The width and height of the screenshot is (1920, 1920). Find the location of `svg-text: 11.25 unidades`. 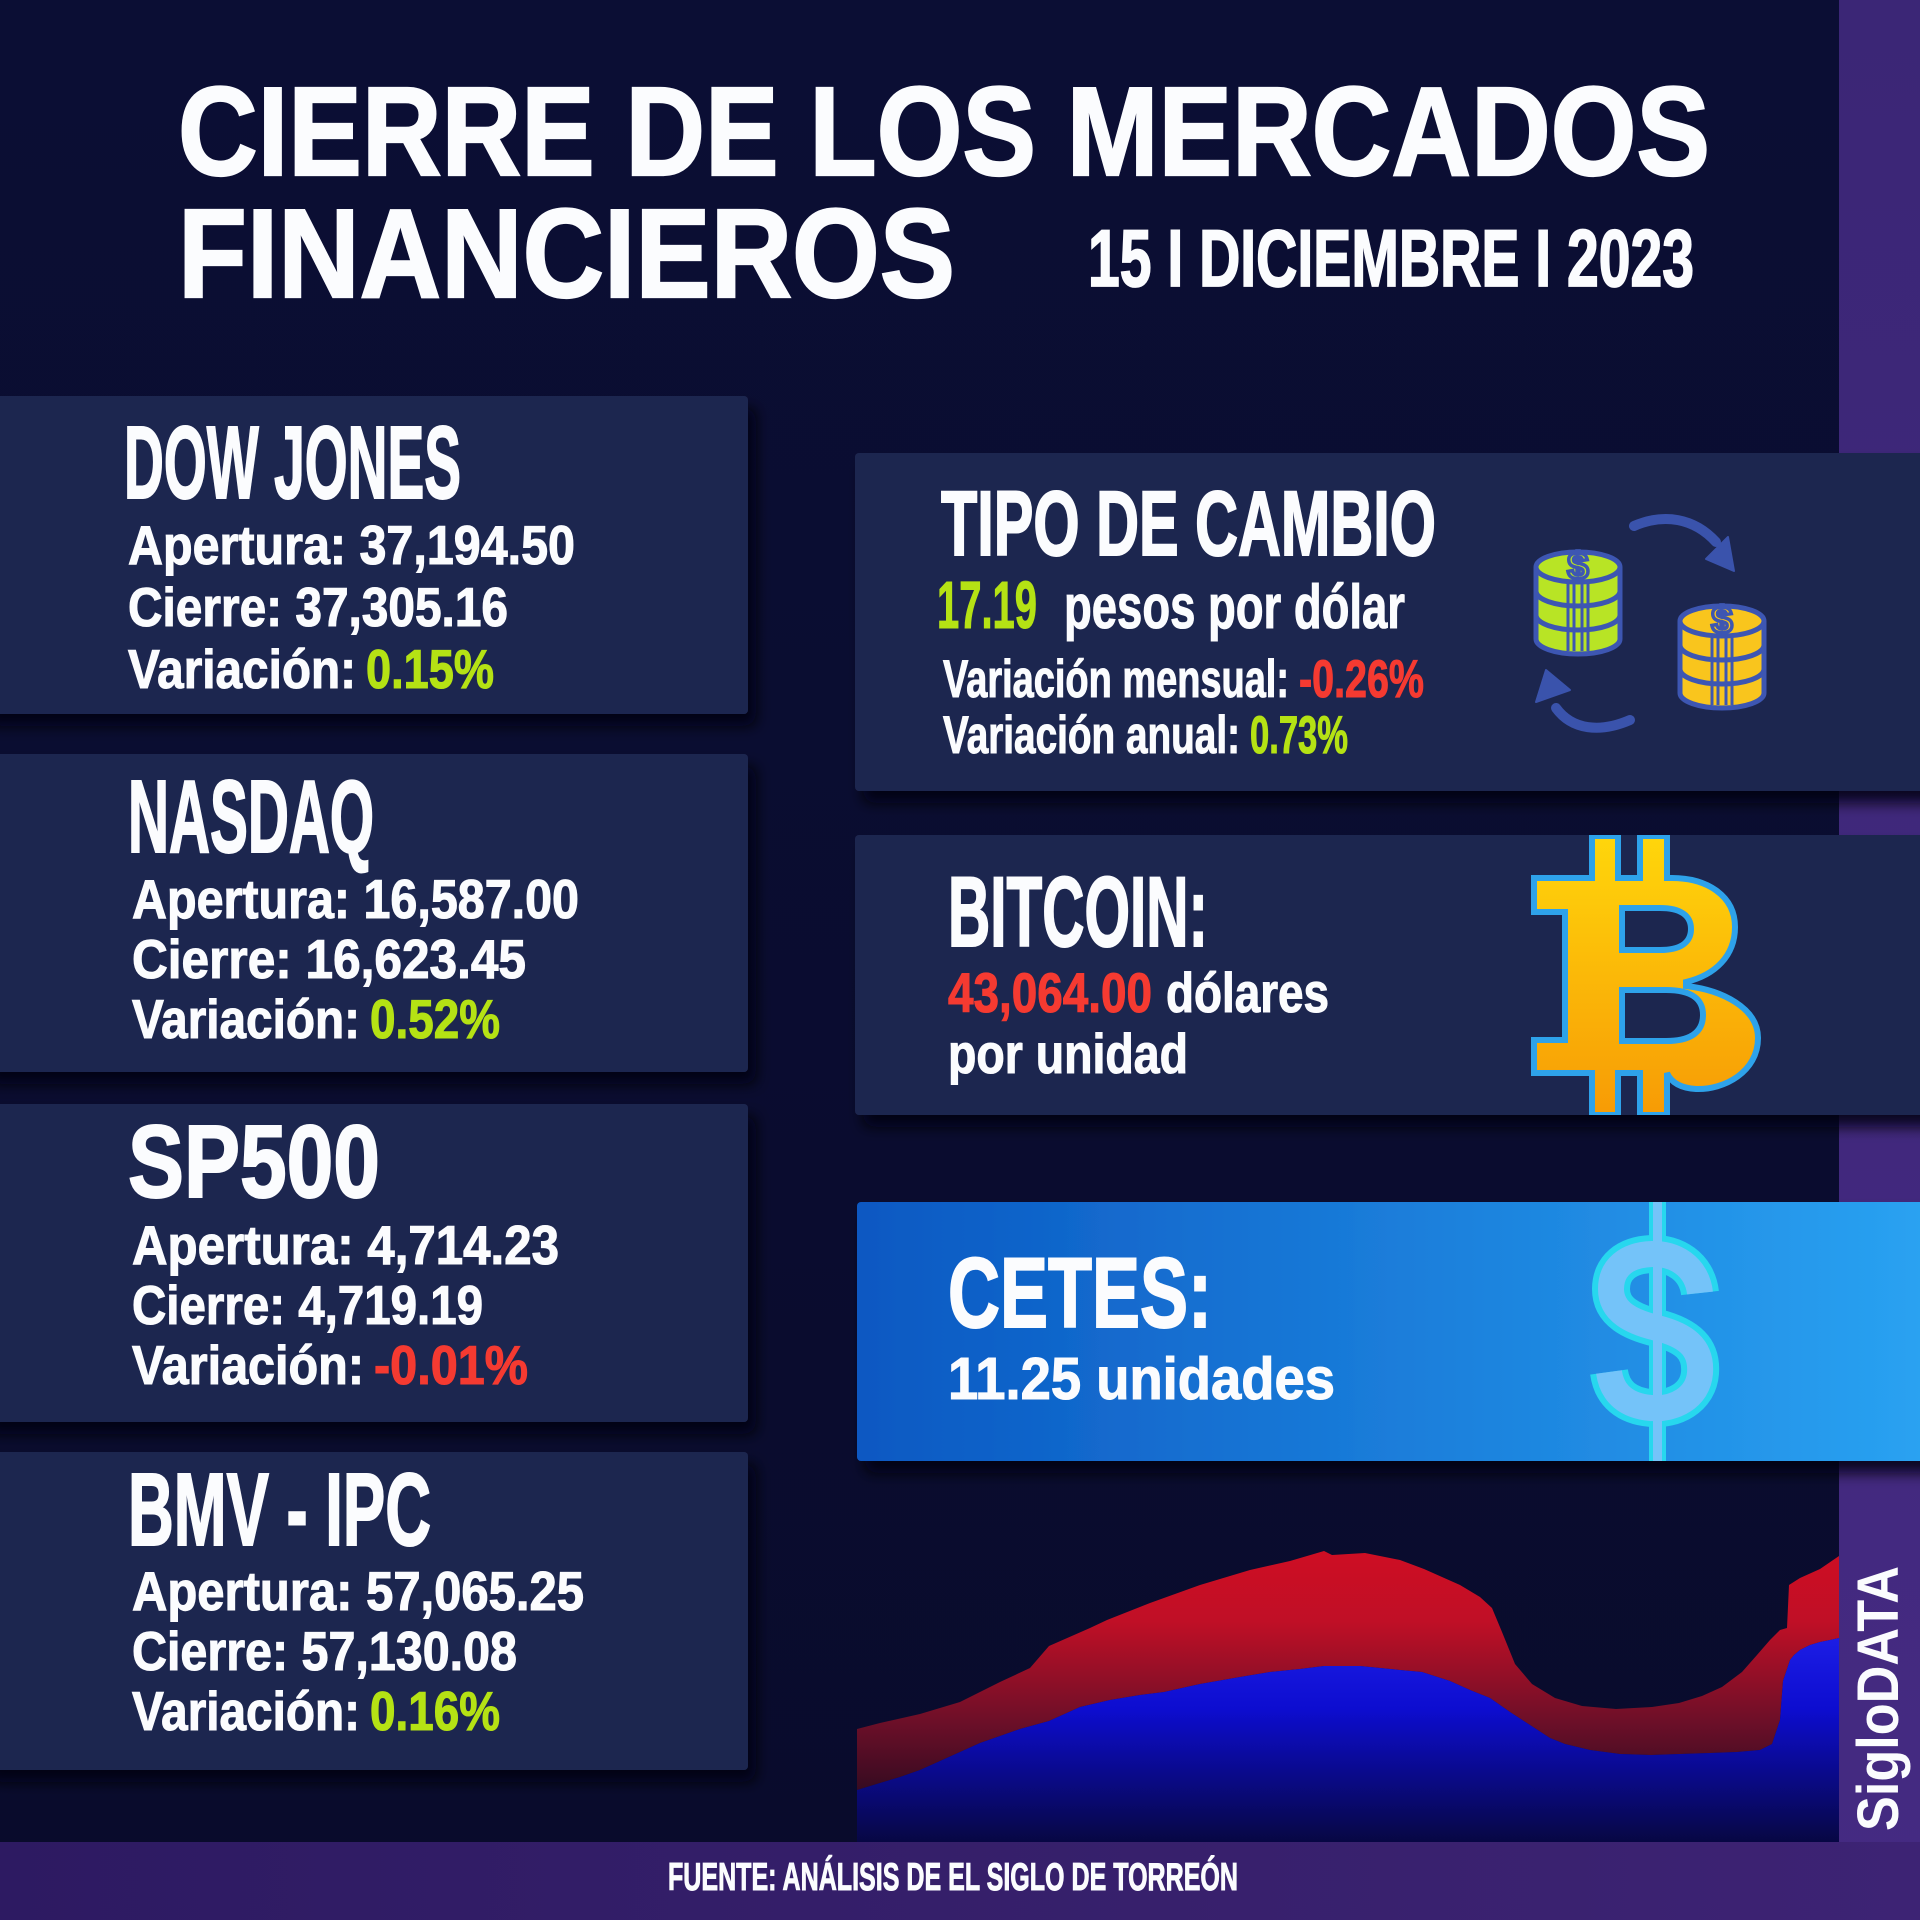

svg-text: 11.25 unidades is located at coordinates (1141, 1379).